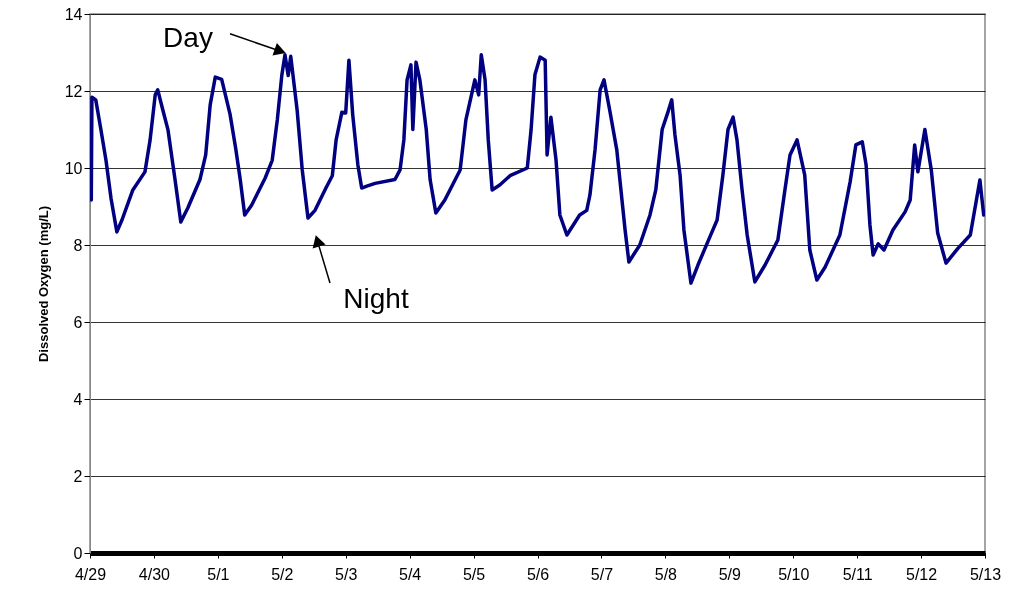 The height and width of the screenshot is (597, 1013). Describe the element at coordinates (78, 399) in the screenshot. I see `y-tick-label: 4` at that location.